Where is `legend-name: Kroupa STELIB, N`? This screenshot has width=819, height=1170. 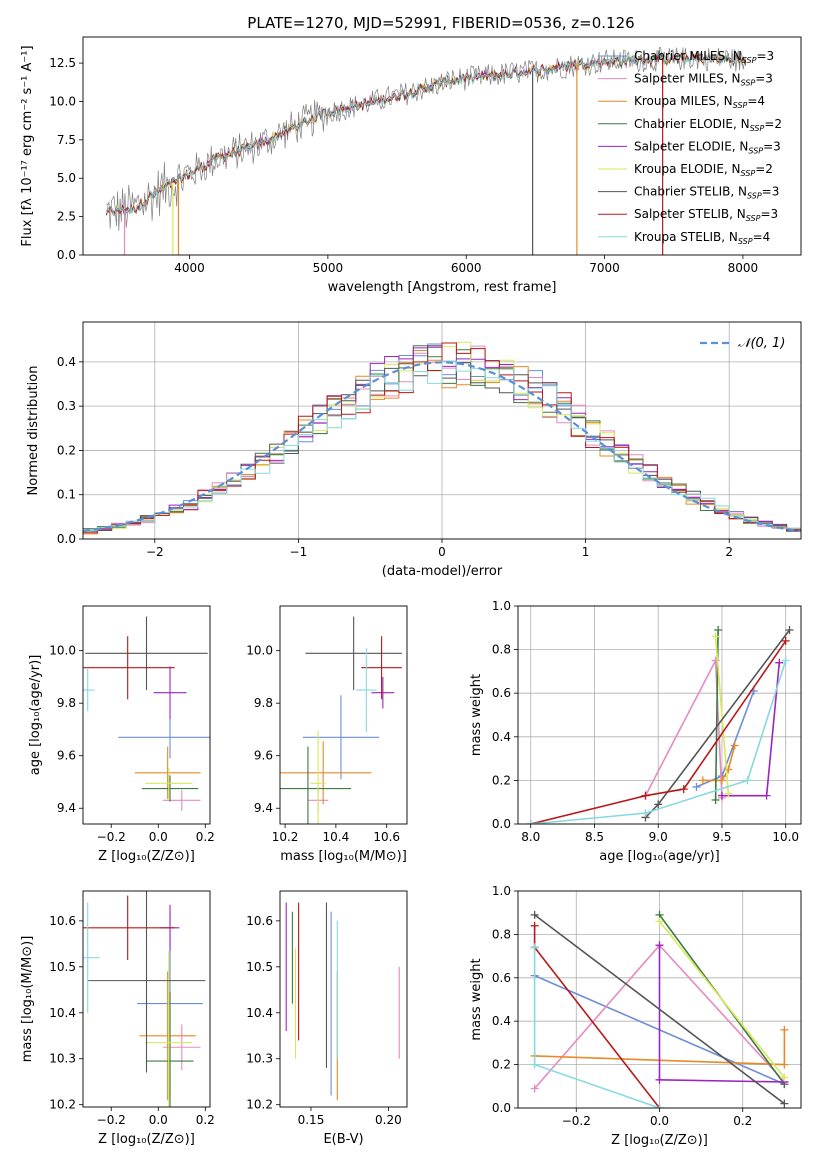
legend-name: Kroupa STELIB, N is located at coordinates (686, 237).